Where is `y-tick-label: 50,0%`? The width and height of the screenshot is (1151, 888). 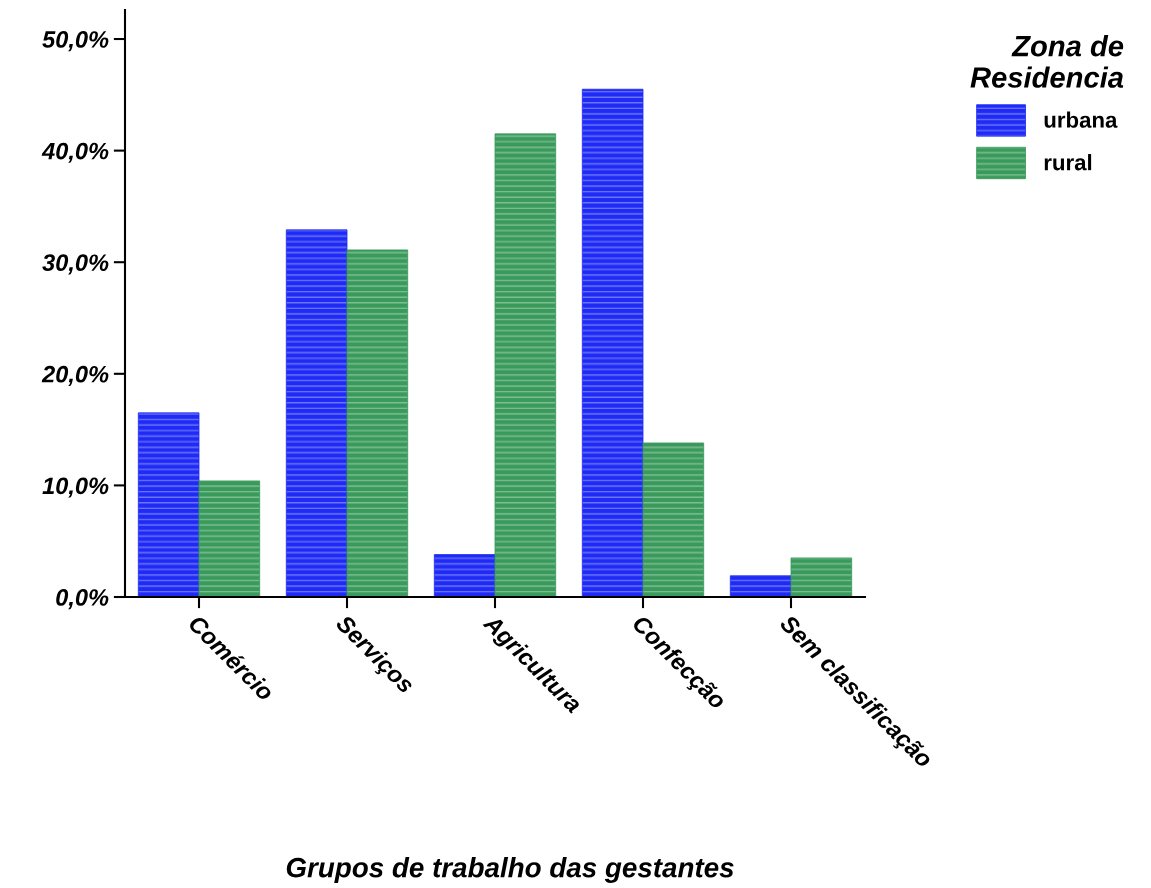
y-tick-label: 50,0% is located at coordinates (75, 41).